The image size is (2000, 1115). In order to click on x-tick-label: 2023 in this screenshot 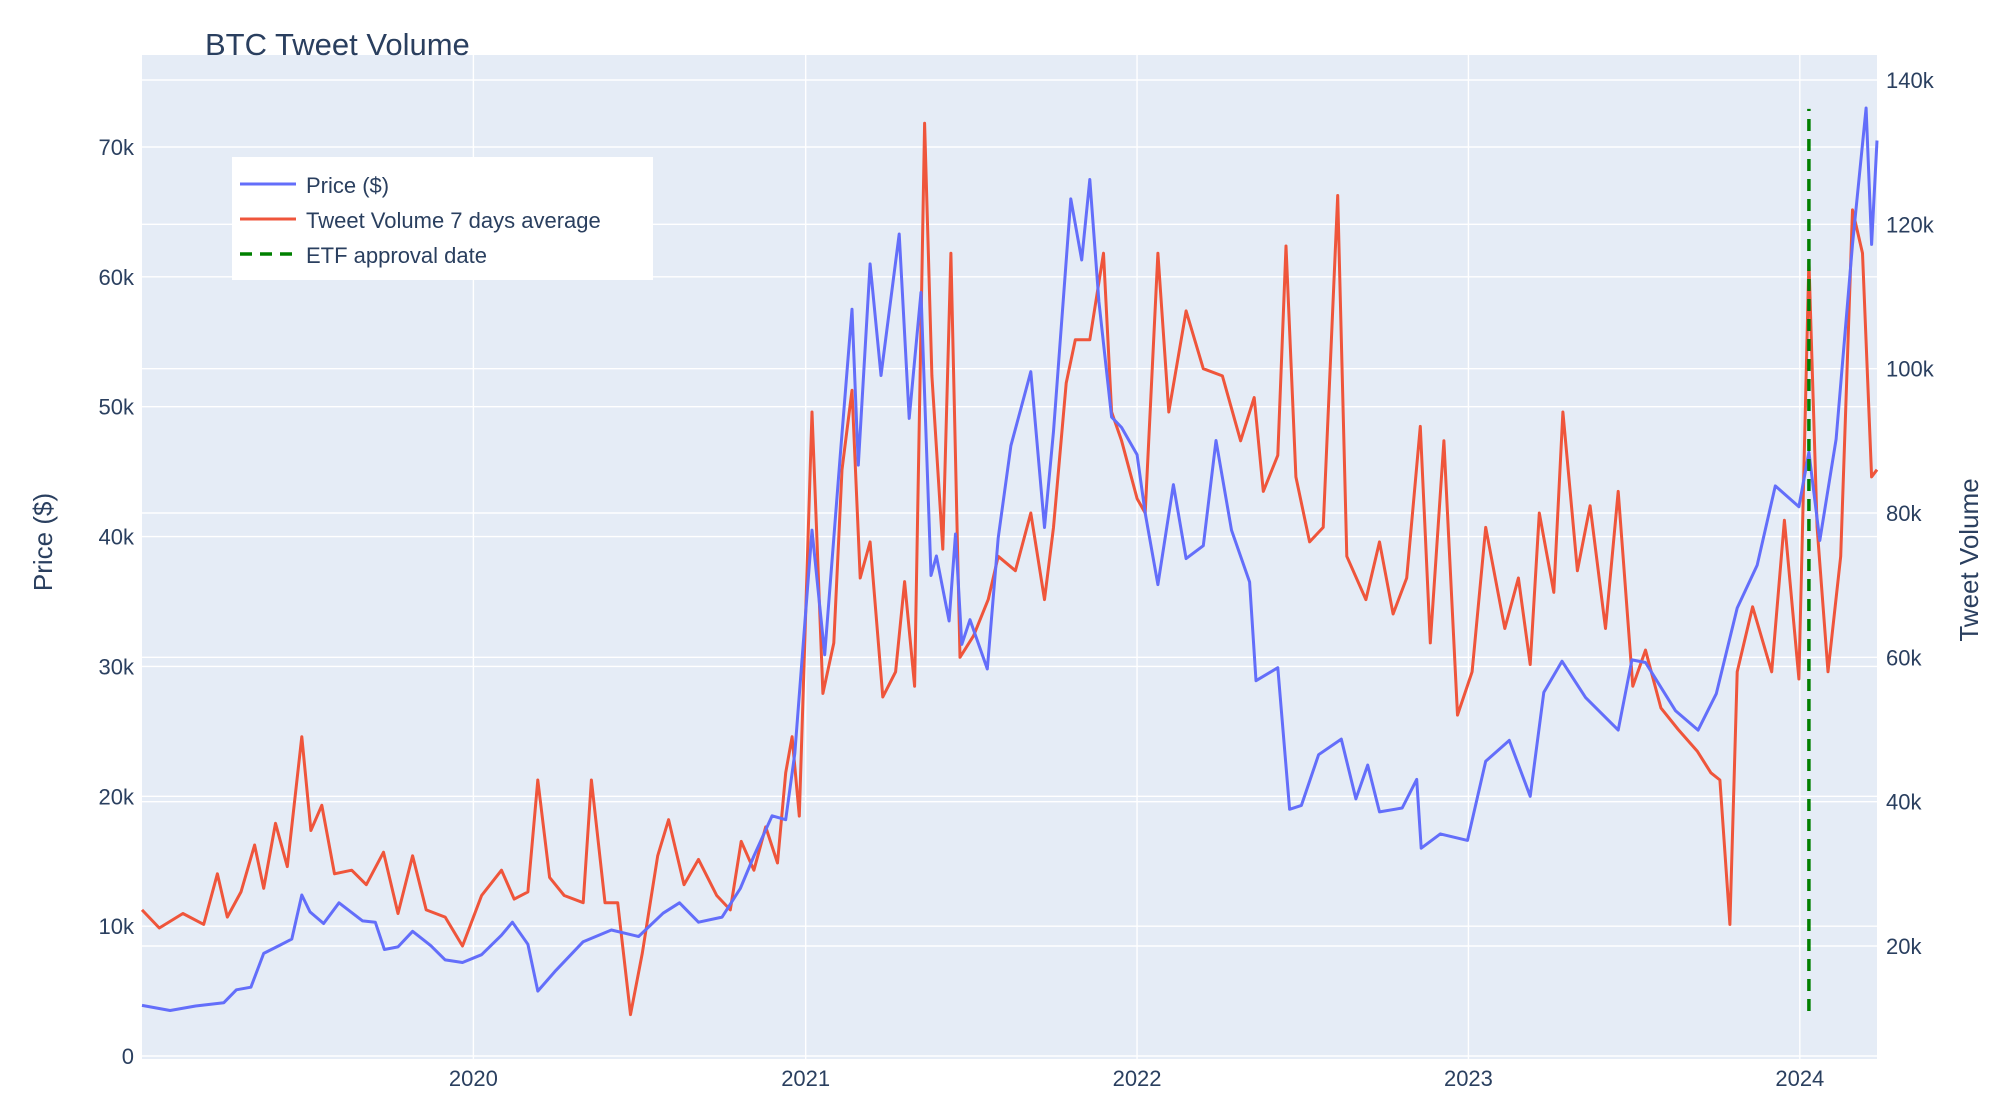, I will do `click(1468, 1078)`.